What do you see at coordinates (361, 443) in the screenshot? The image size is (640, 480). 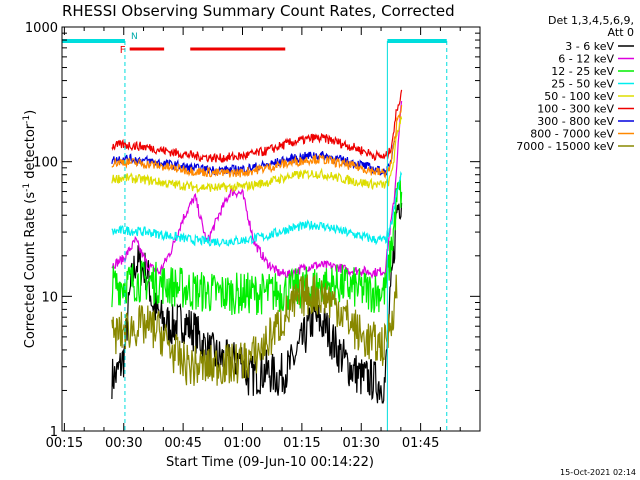 I see `x-tick-label-6: 01:30` at bounding box center [361, 443].